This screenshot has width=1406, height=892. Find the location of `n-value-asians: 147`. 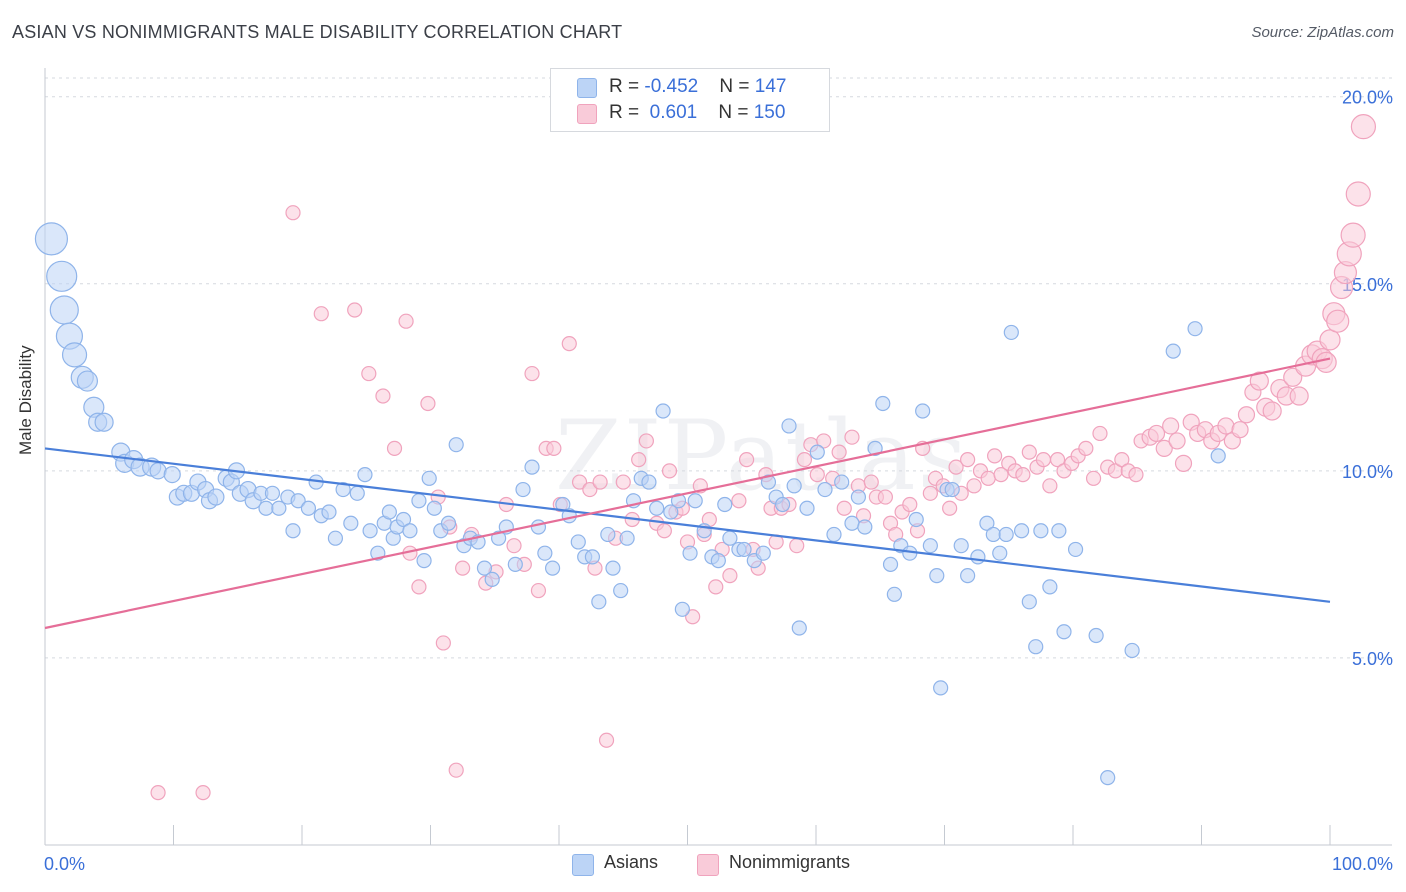

n-value-asians: 147 is located at coordinates (770, 86).